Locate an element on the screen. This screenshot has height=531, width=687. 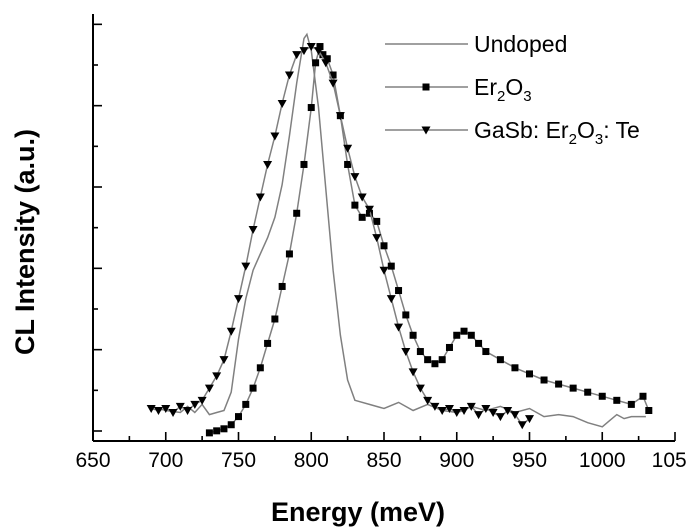
x-tick-label: 1000 is located at coordinates (602, 460).